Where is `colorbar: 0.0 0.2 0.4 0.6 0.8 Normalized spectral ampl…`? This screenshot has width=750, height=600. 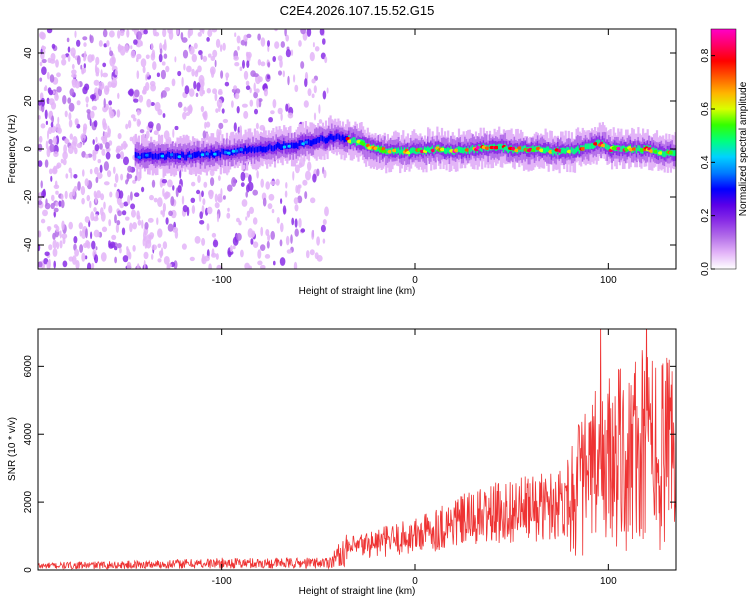 colorbar: 0.0 0.2 0.4 0.6 0.8 Normalized spectral ampl… is located at coordinates (724, 152).